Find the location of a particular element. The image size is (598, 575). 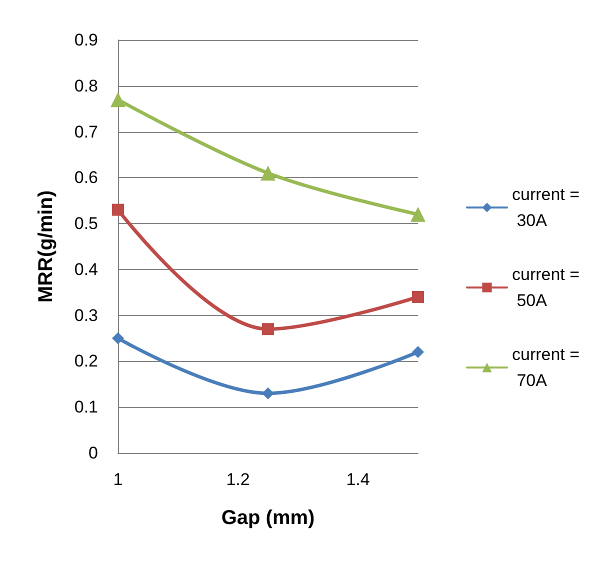

y-axis-title: MRR(g/min) is located at coordinates (46, 246).